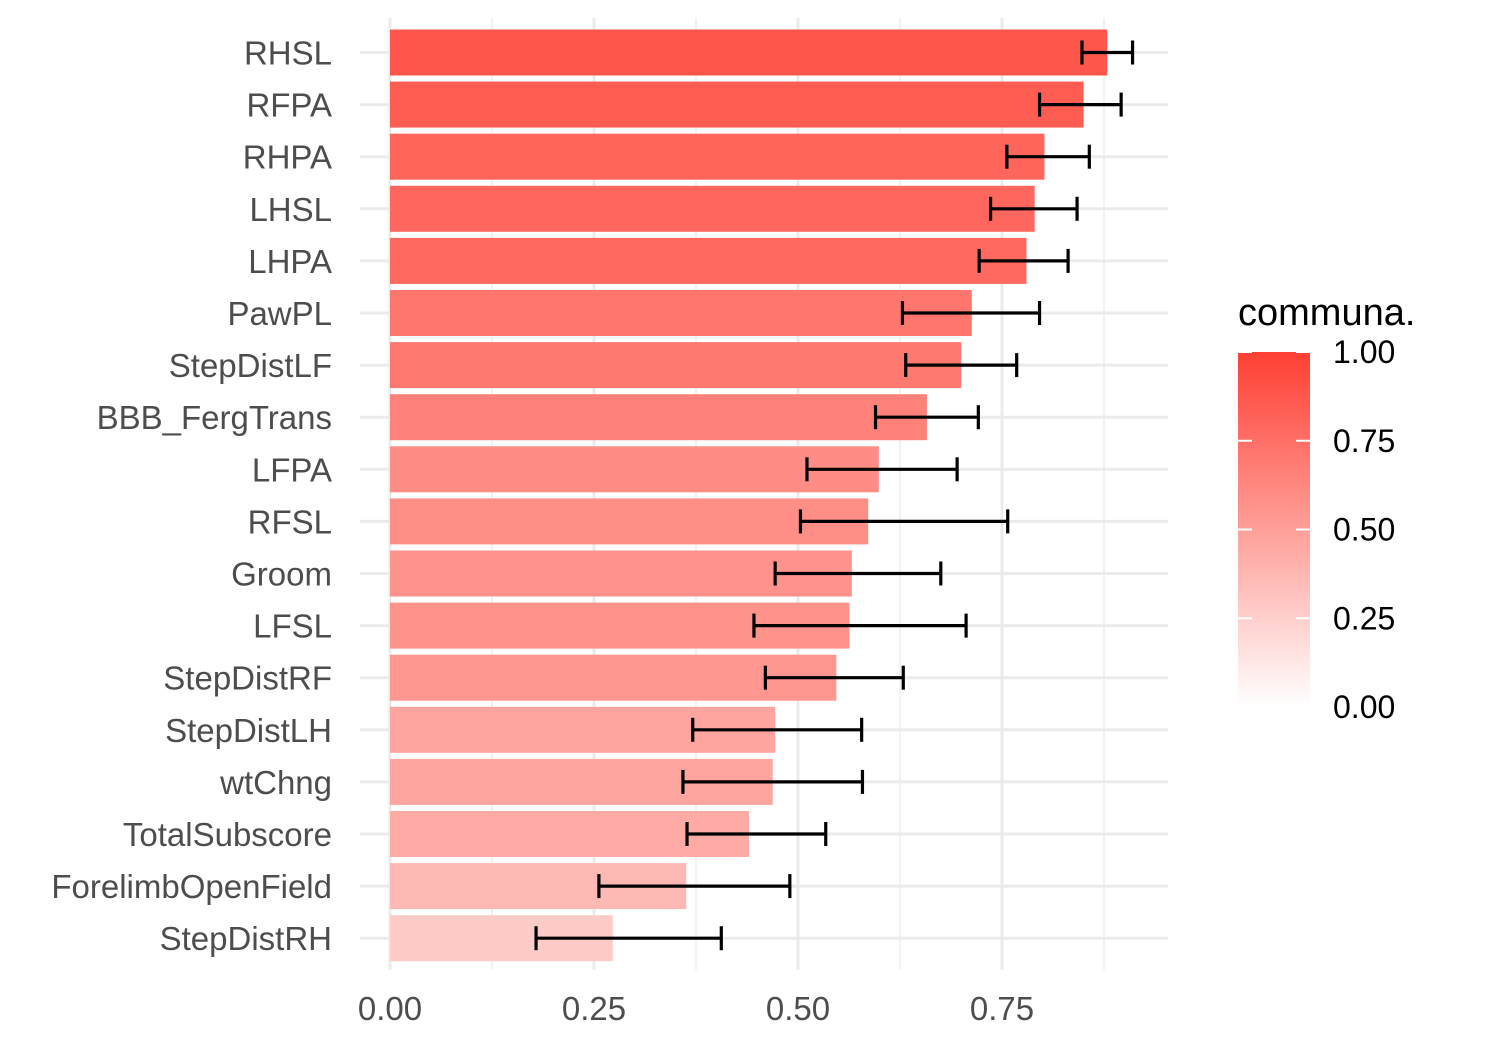 This screenshot has height=1050, width=1500. What do you see at coordinates (287, 157) in the screenshot?
I see `y-tick-label: RHPA` at bounding box center [287, 157].